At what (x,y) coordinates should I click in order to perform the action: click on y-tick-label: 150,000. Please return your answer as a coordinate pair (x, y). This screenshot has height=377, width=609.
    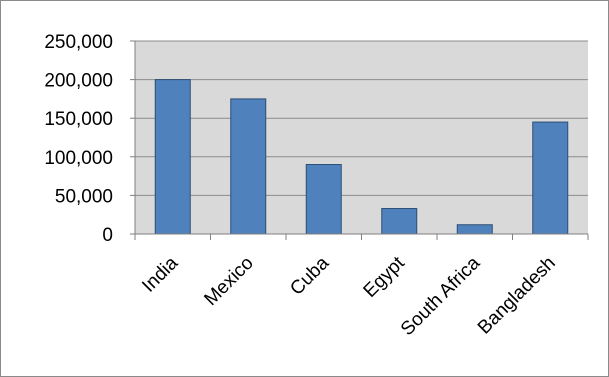
    Looking at the image, I should click on (78, 119).